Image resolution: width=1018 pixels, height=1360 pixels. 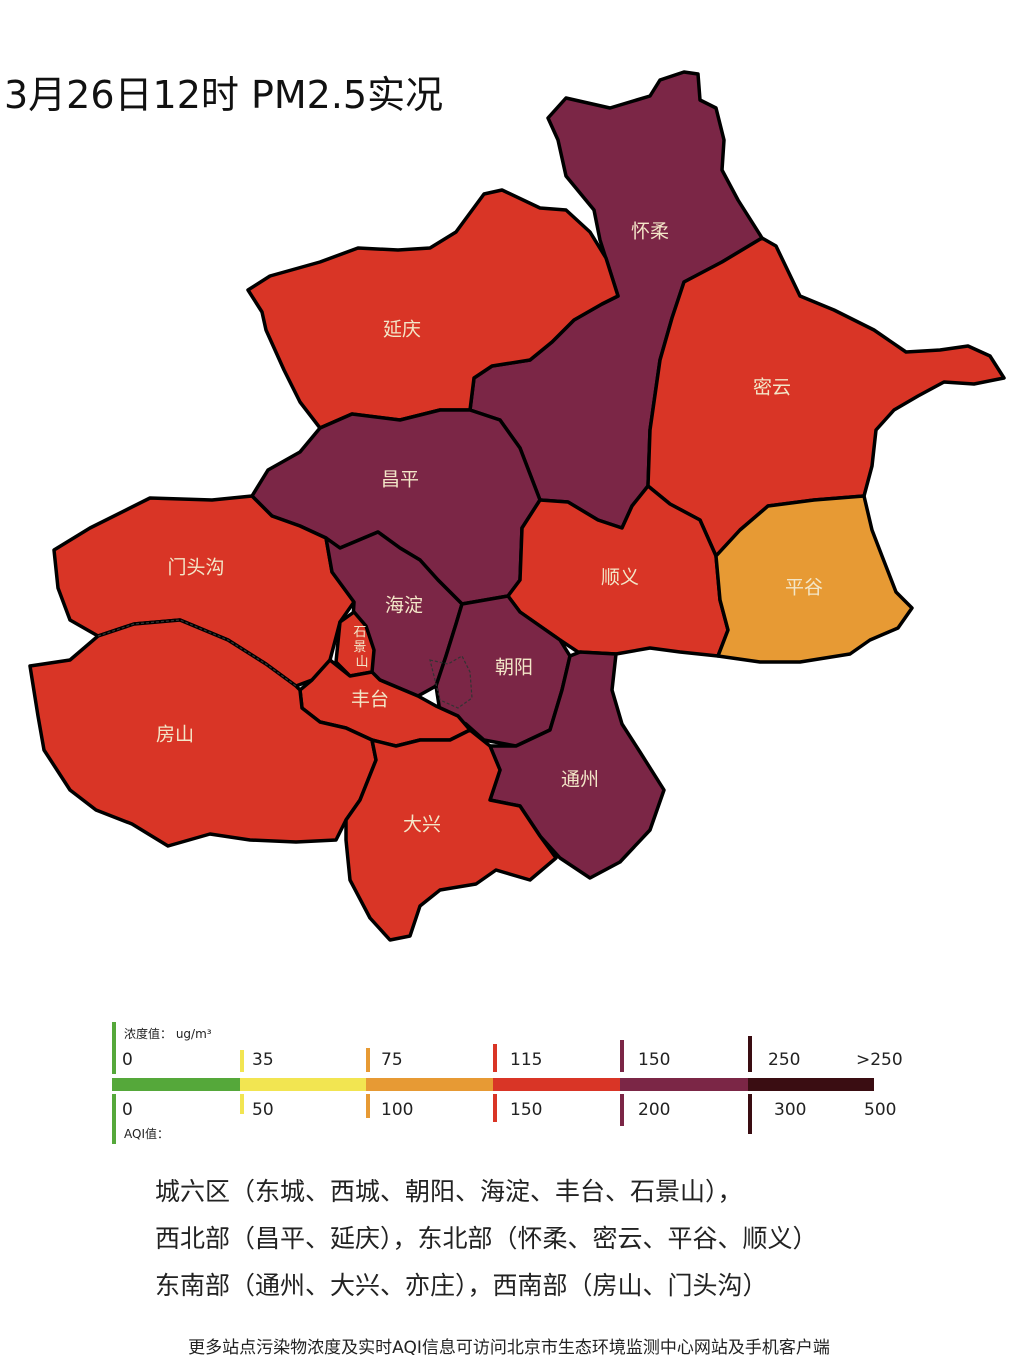 I want to click on legend-bar-light, so click(x=429, y=1084).